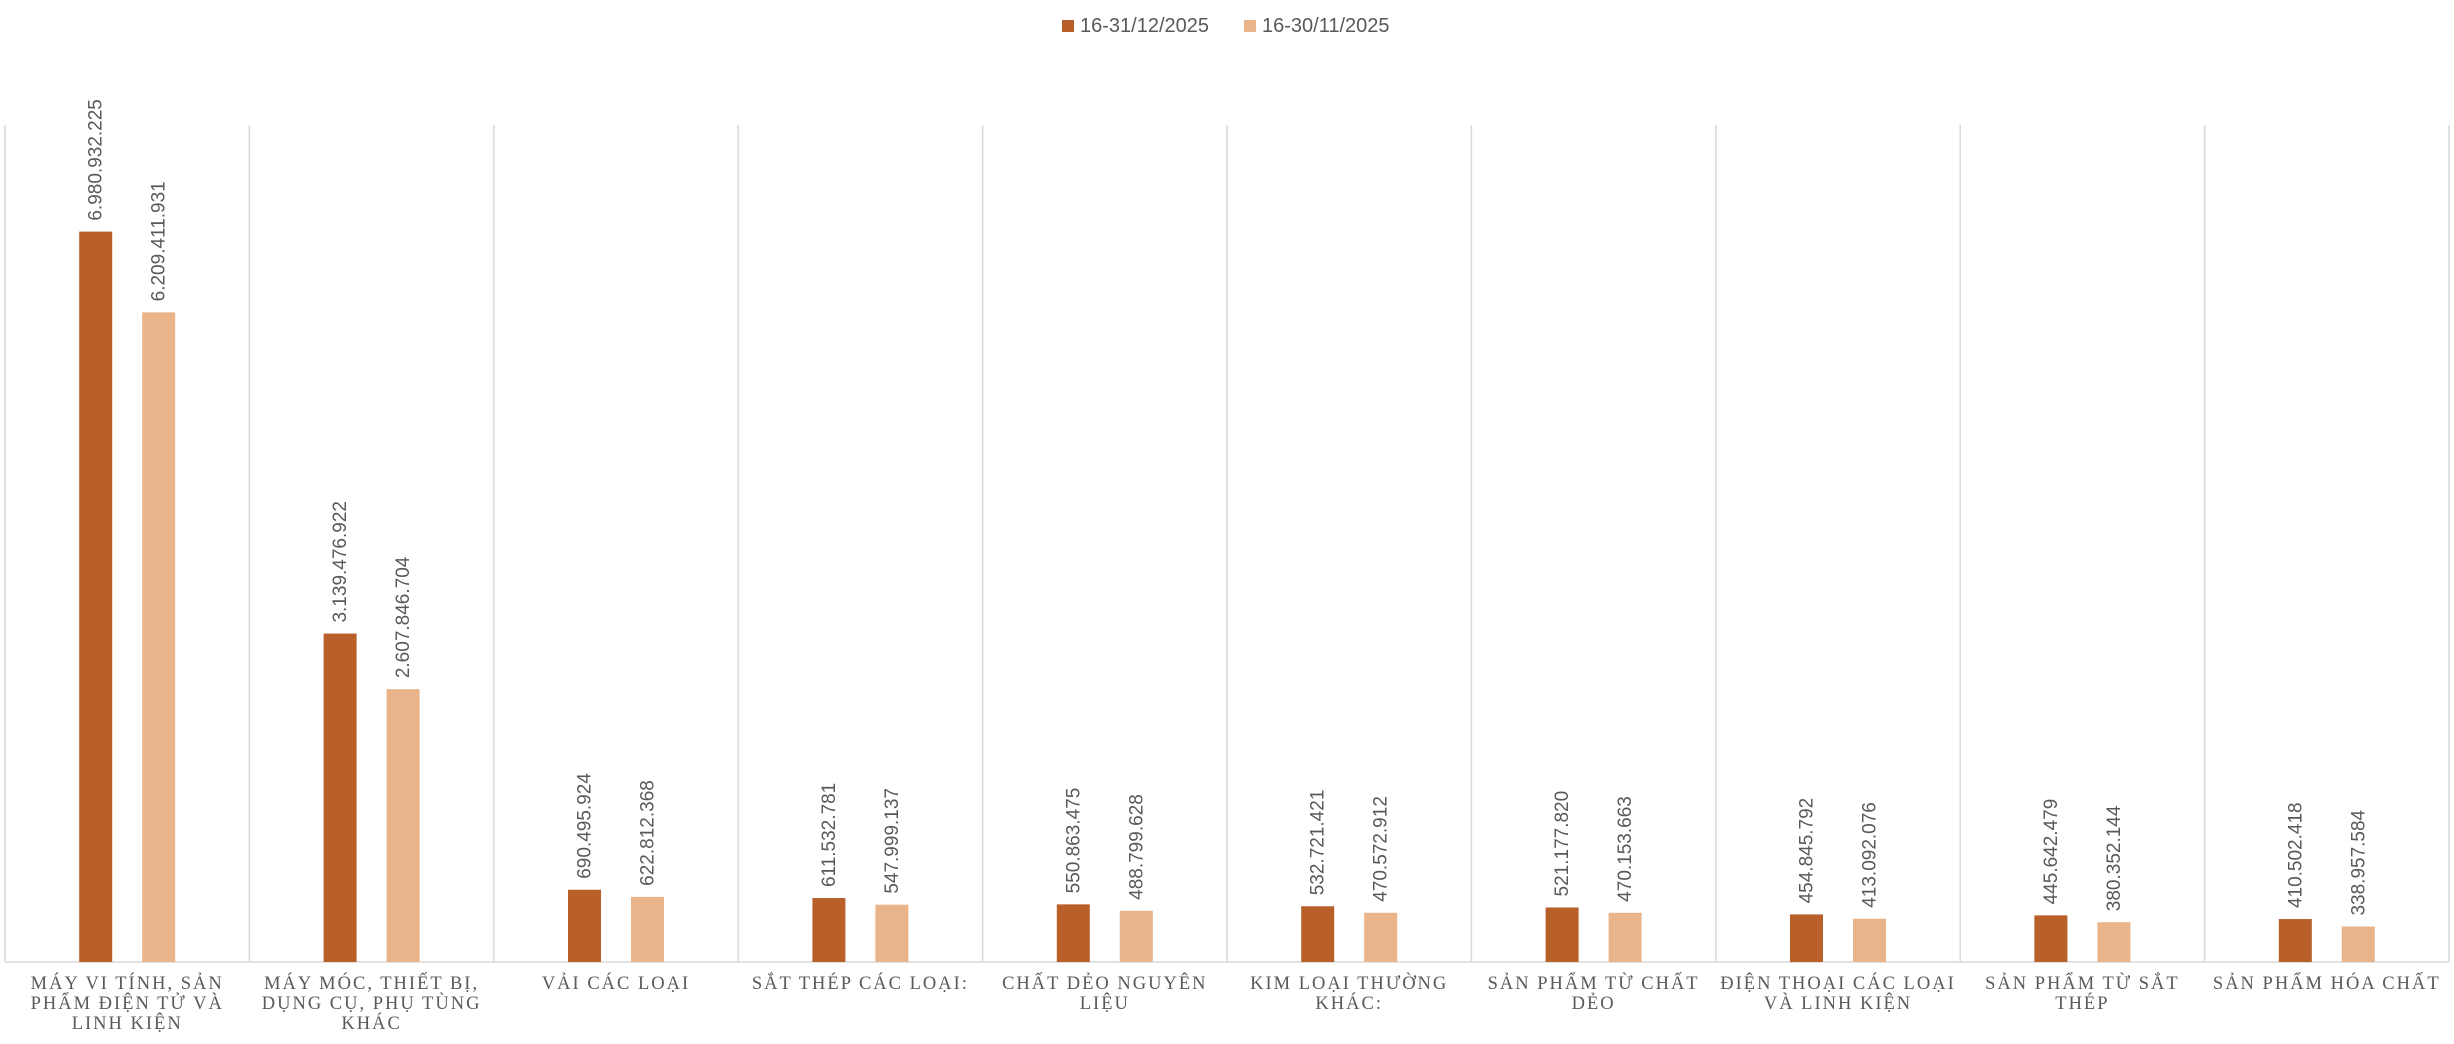 Image resolution: width=2454 pixels, height=1044 pixels. I want to click on legend: 16-31/12/2025 16-30/11/2025, so click(1226, 26).